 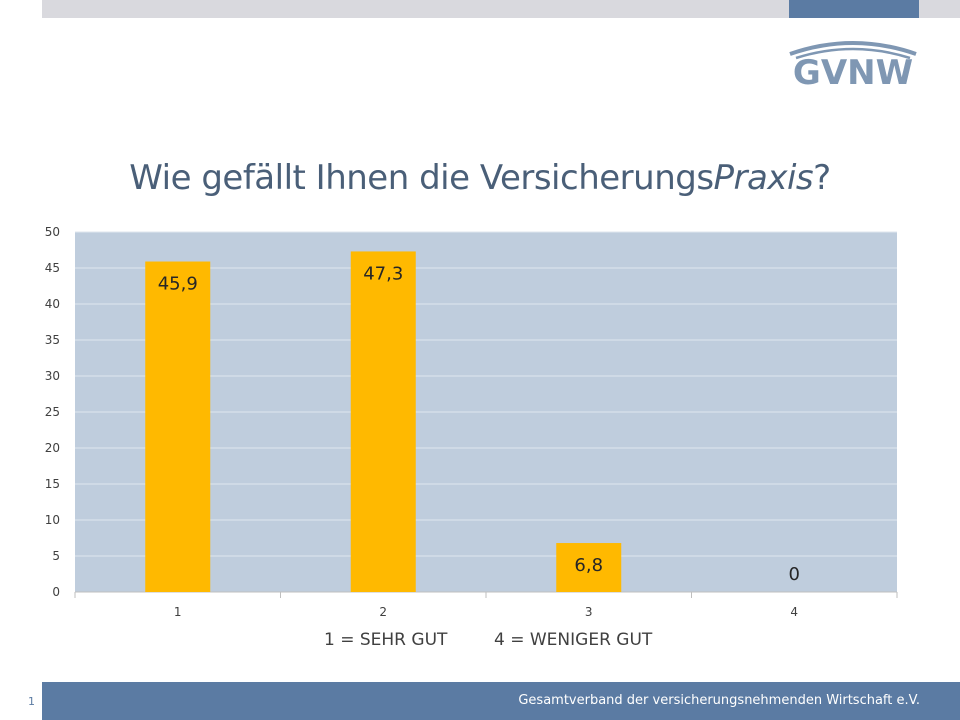 I want to click on x-tick-label: 2, so click(x=383, y=612).